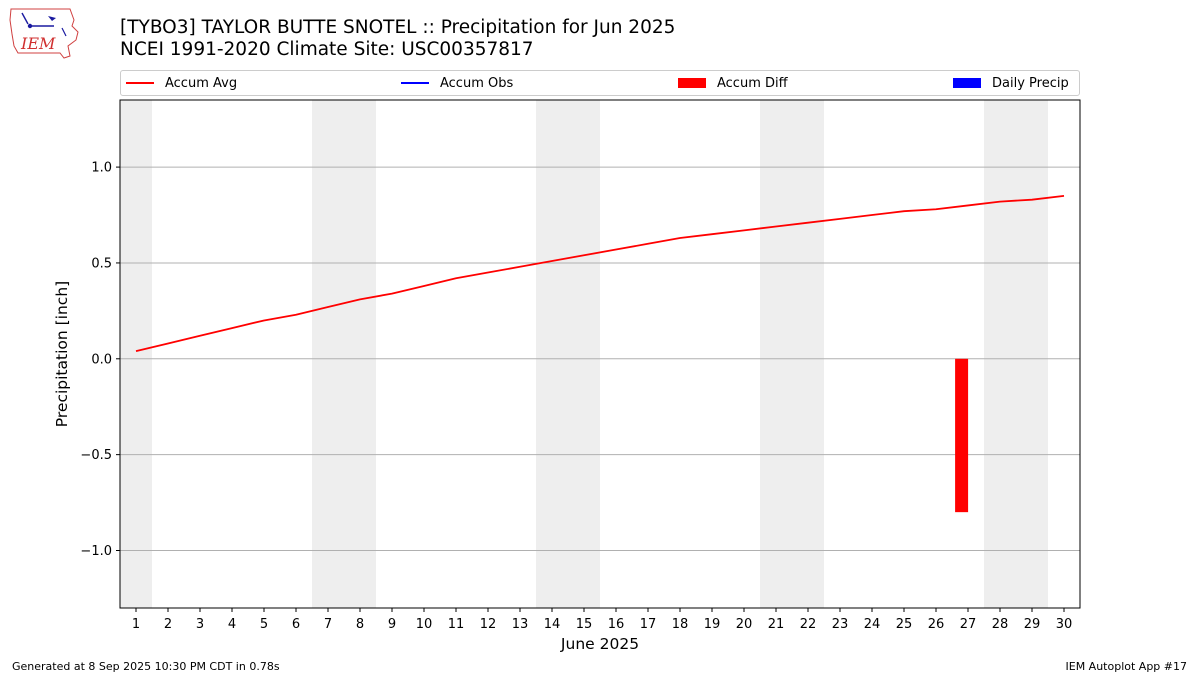  What do you see at coordinates (712, 624) in the screenshot?
I see `x-tick-label: 19` at bounding box center [712, 624].